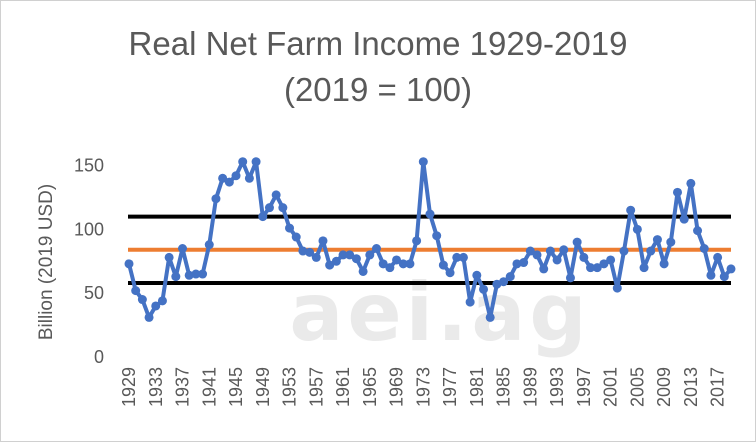 The width and height of the screenshot is (756, 442). What do you see at coordinates (343, 387) in the screenshot?
I see `x-tick-label: 1961` at bounding box center [343, 387].